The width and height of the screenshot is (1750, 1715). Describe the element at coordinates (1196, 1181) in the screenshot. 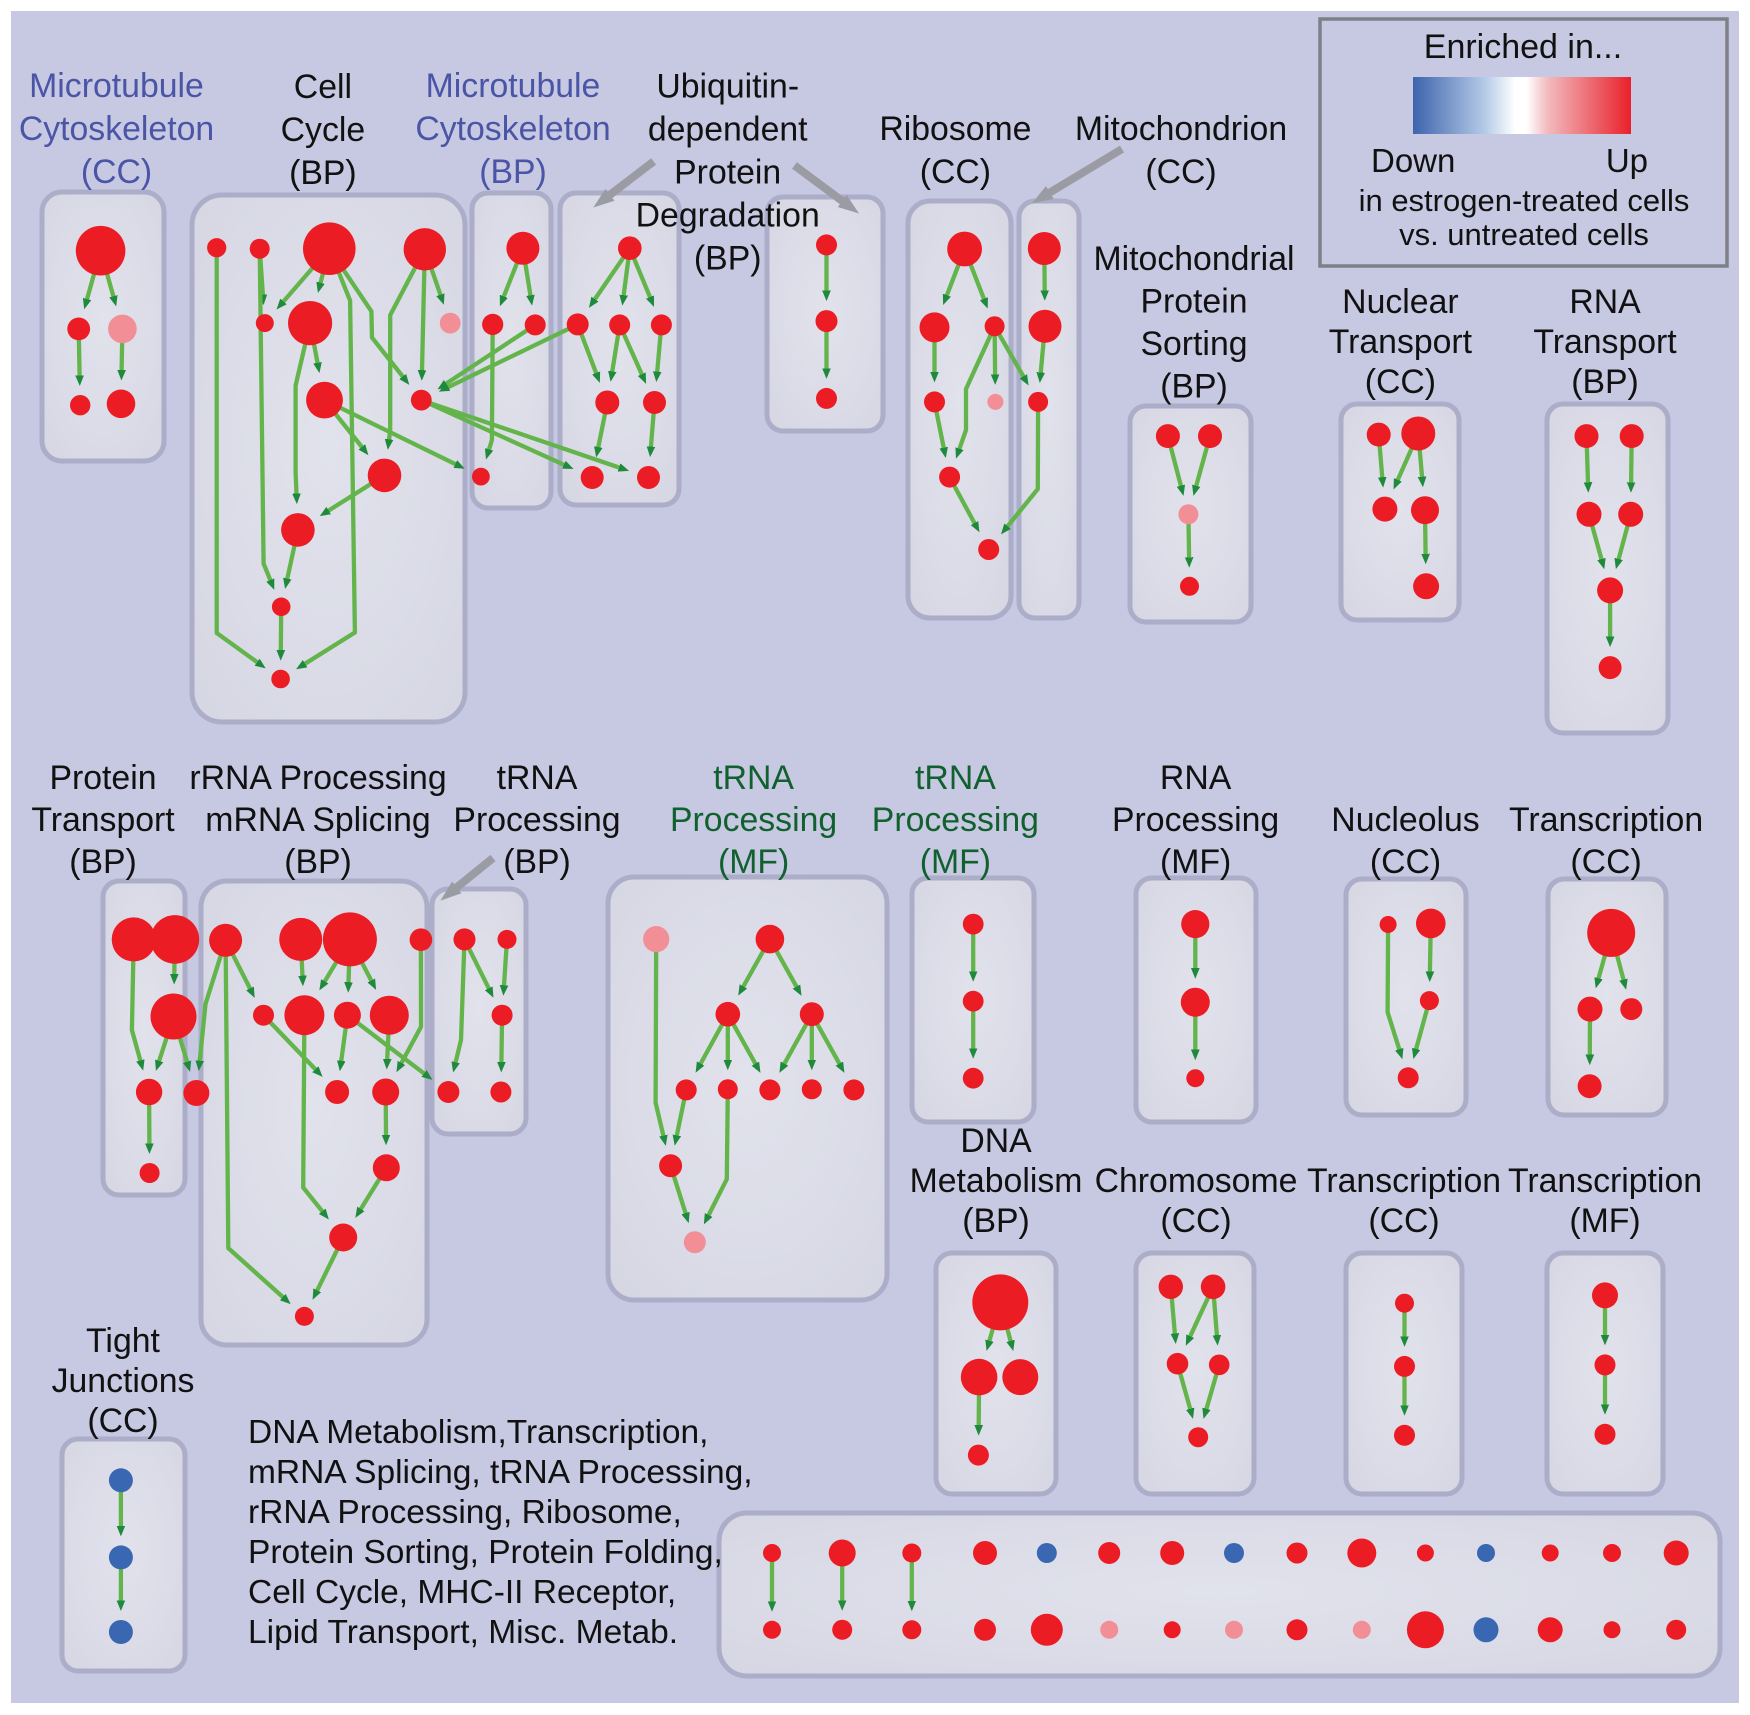

I see `svg-text: Chromosome` at that location.